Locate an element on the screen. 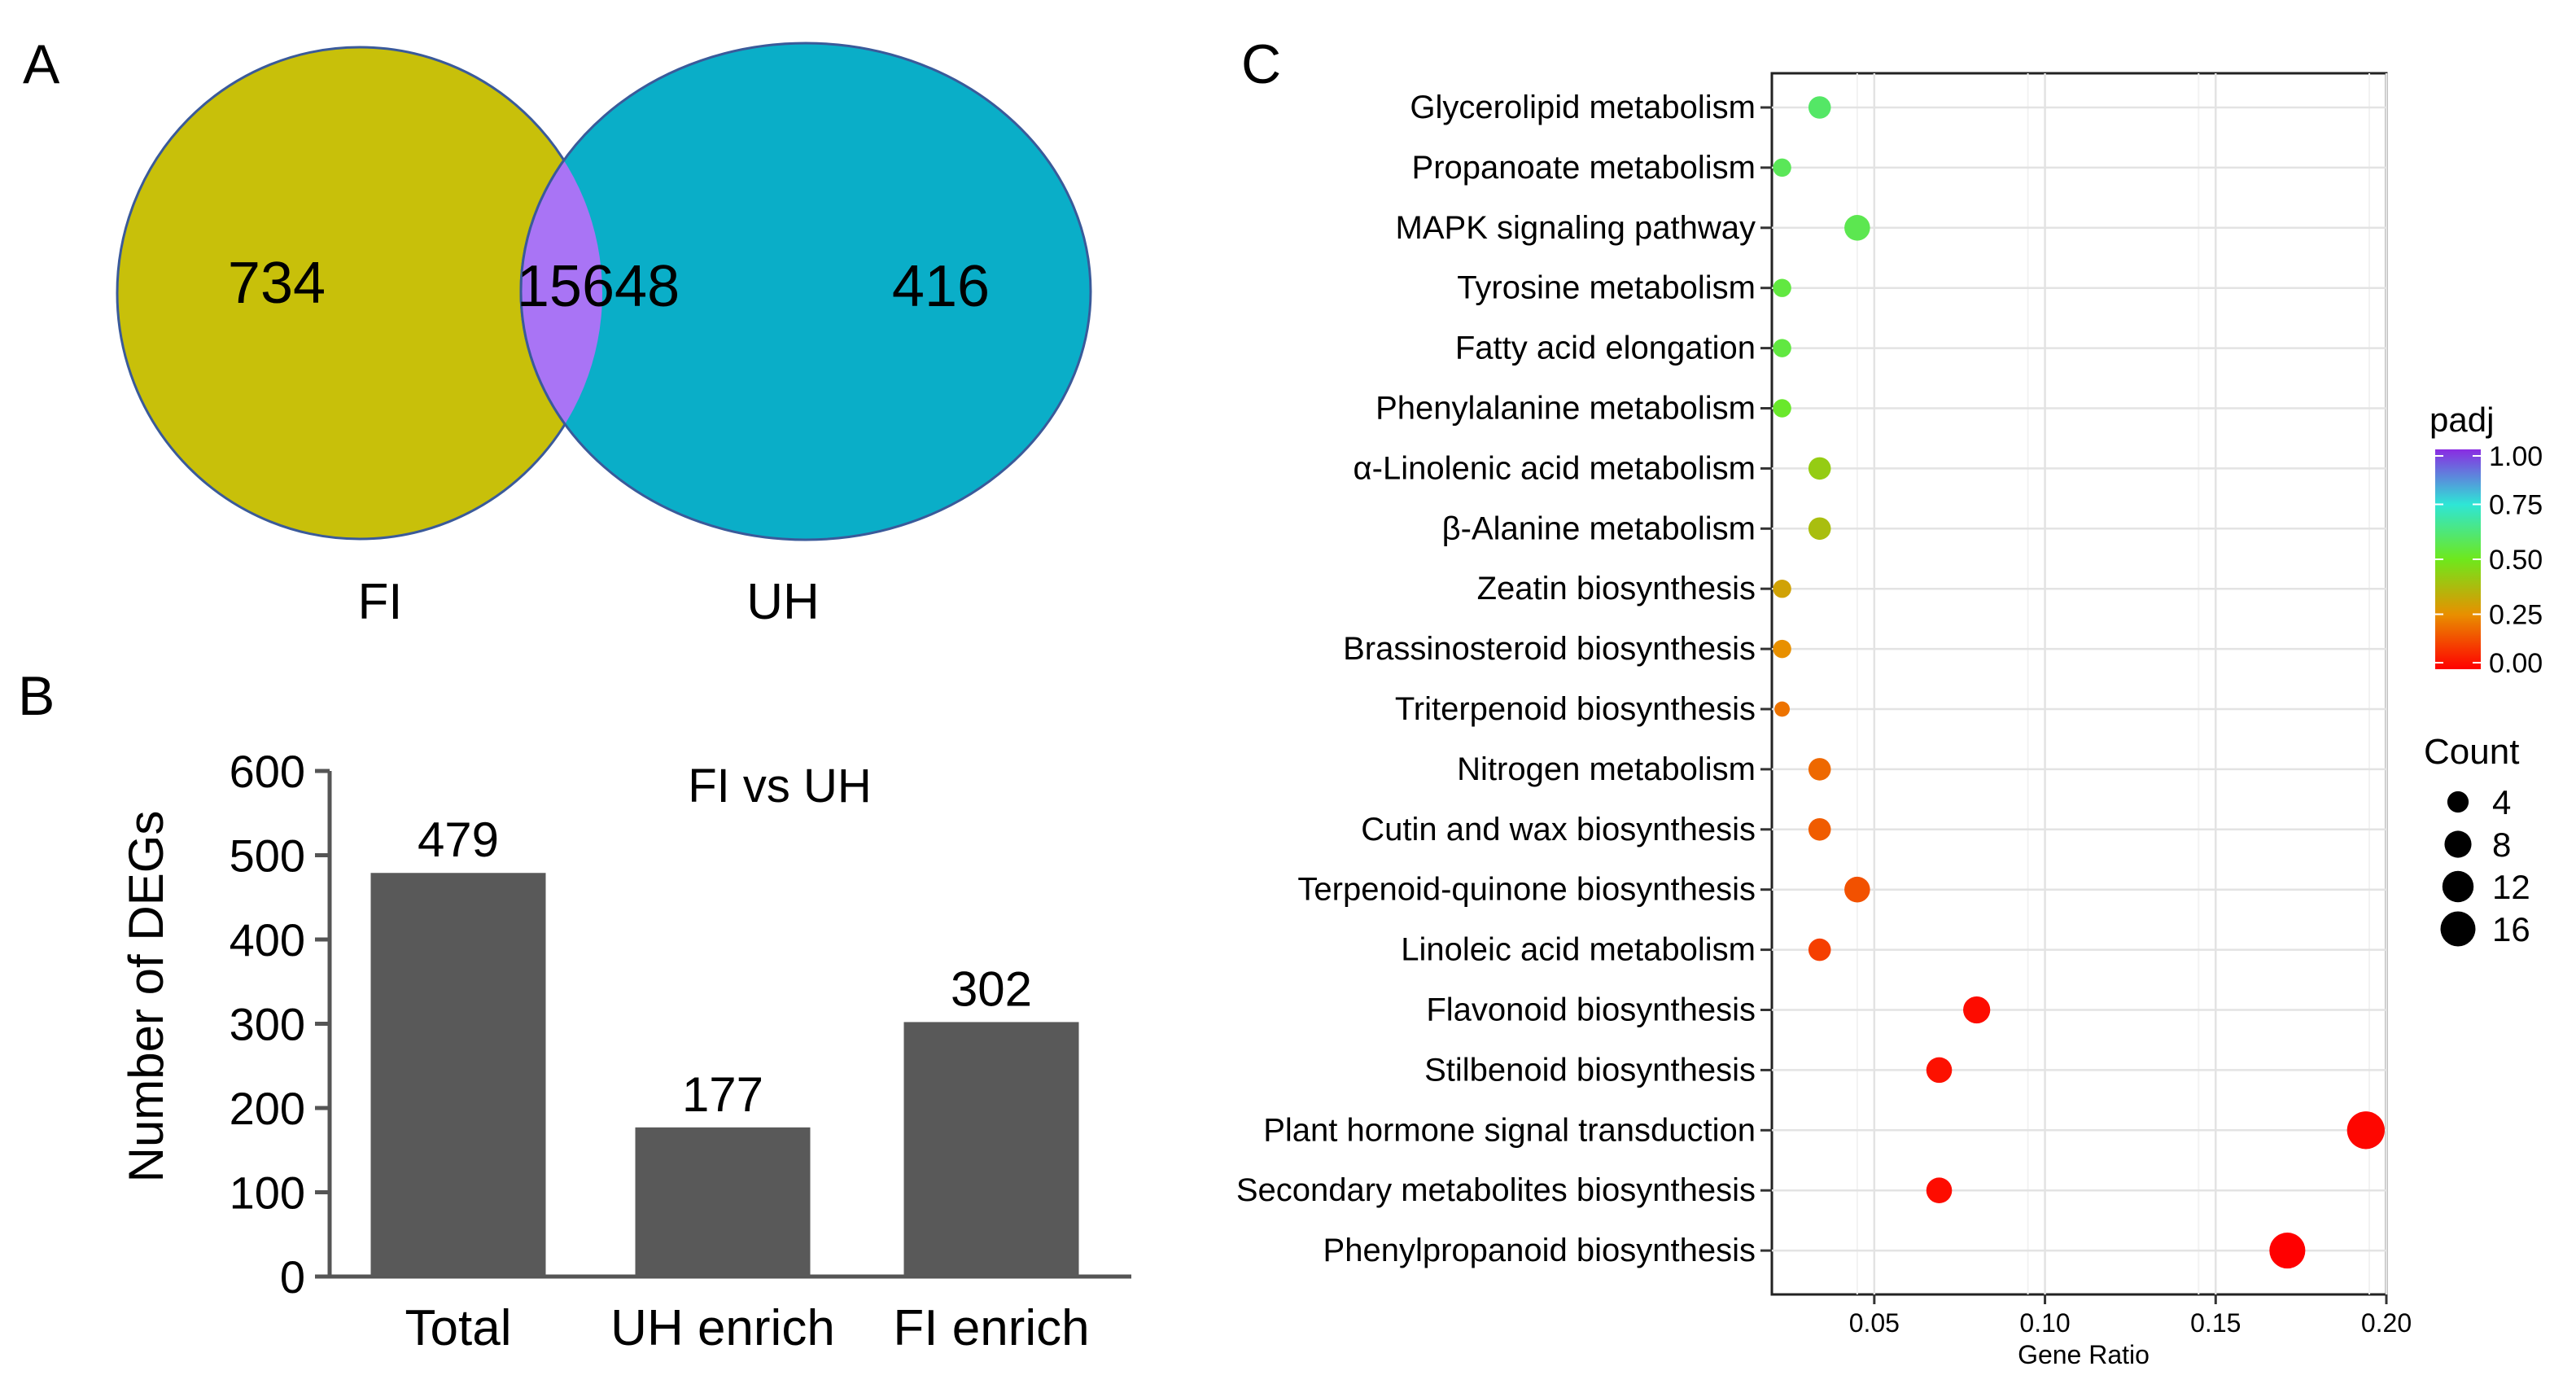 The image size is (2576, 1384). bar-category-label: UH enrich is located at coordinates (722, 1328).